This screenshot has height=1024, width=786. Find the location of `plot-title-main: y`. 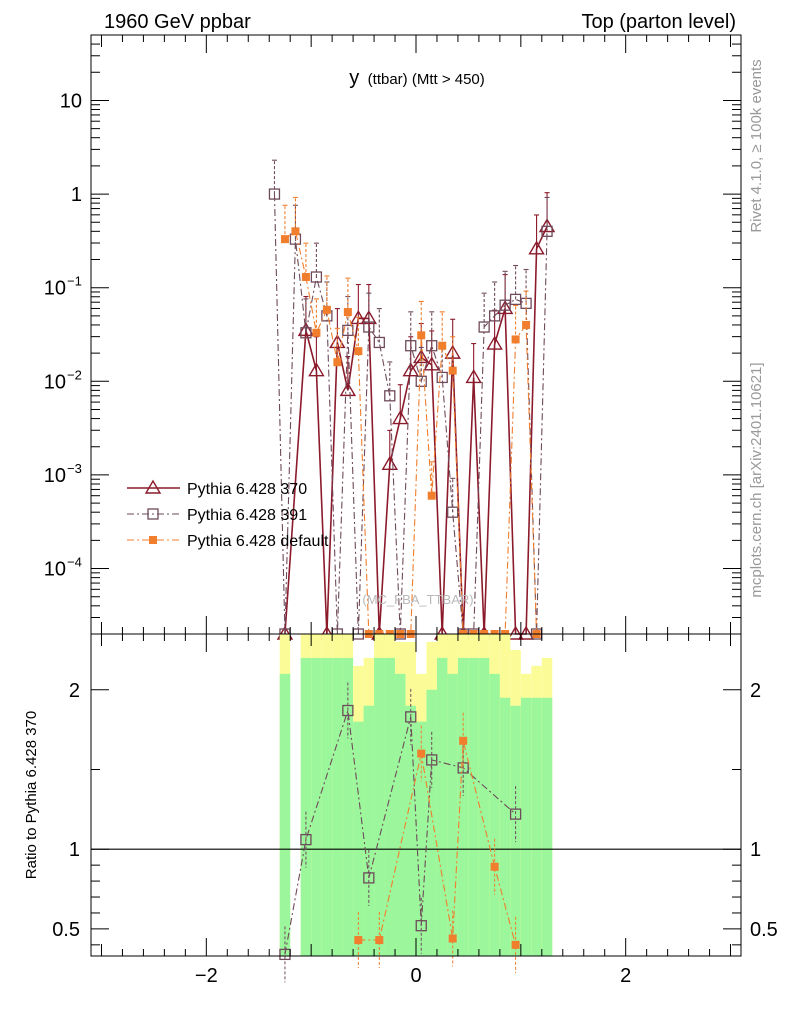

plot-title-main: y is located at coordinates (354, 78).